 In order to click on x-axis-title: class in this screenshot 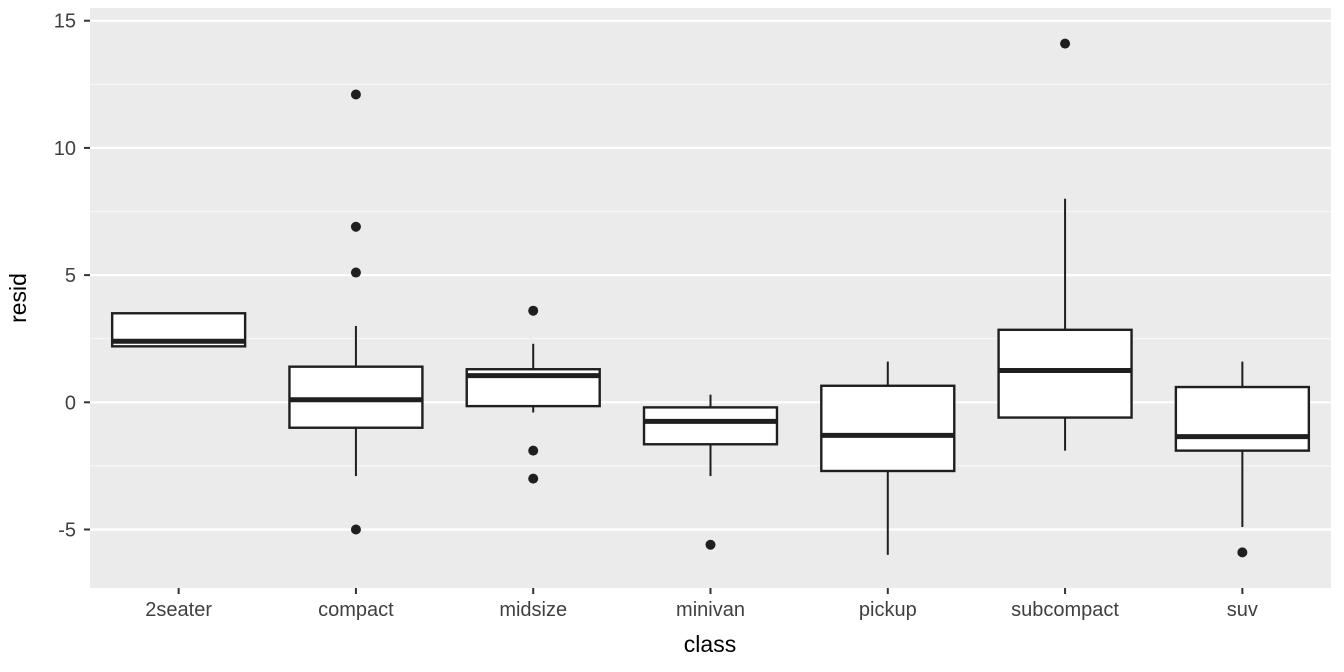, I will do `click(710, 644)`.